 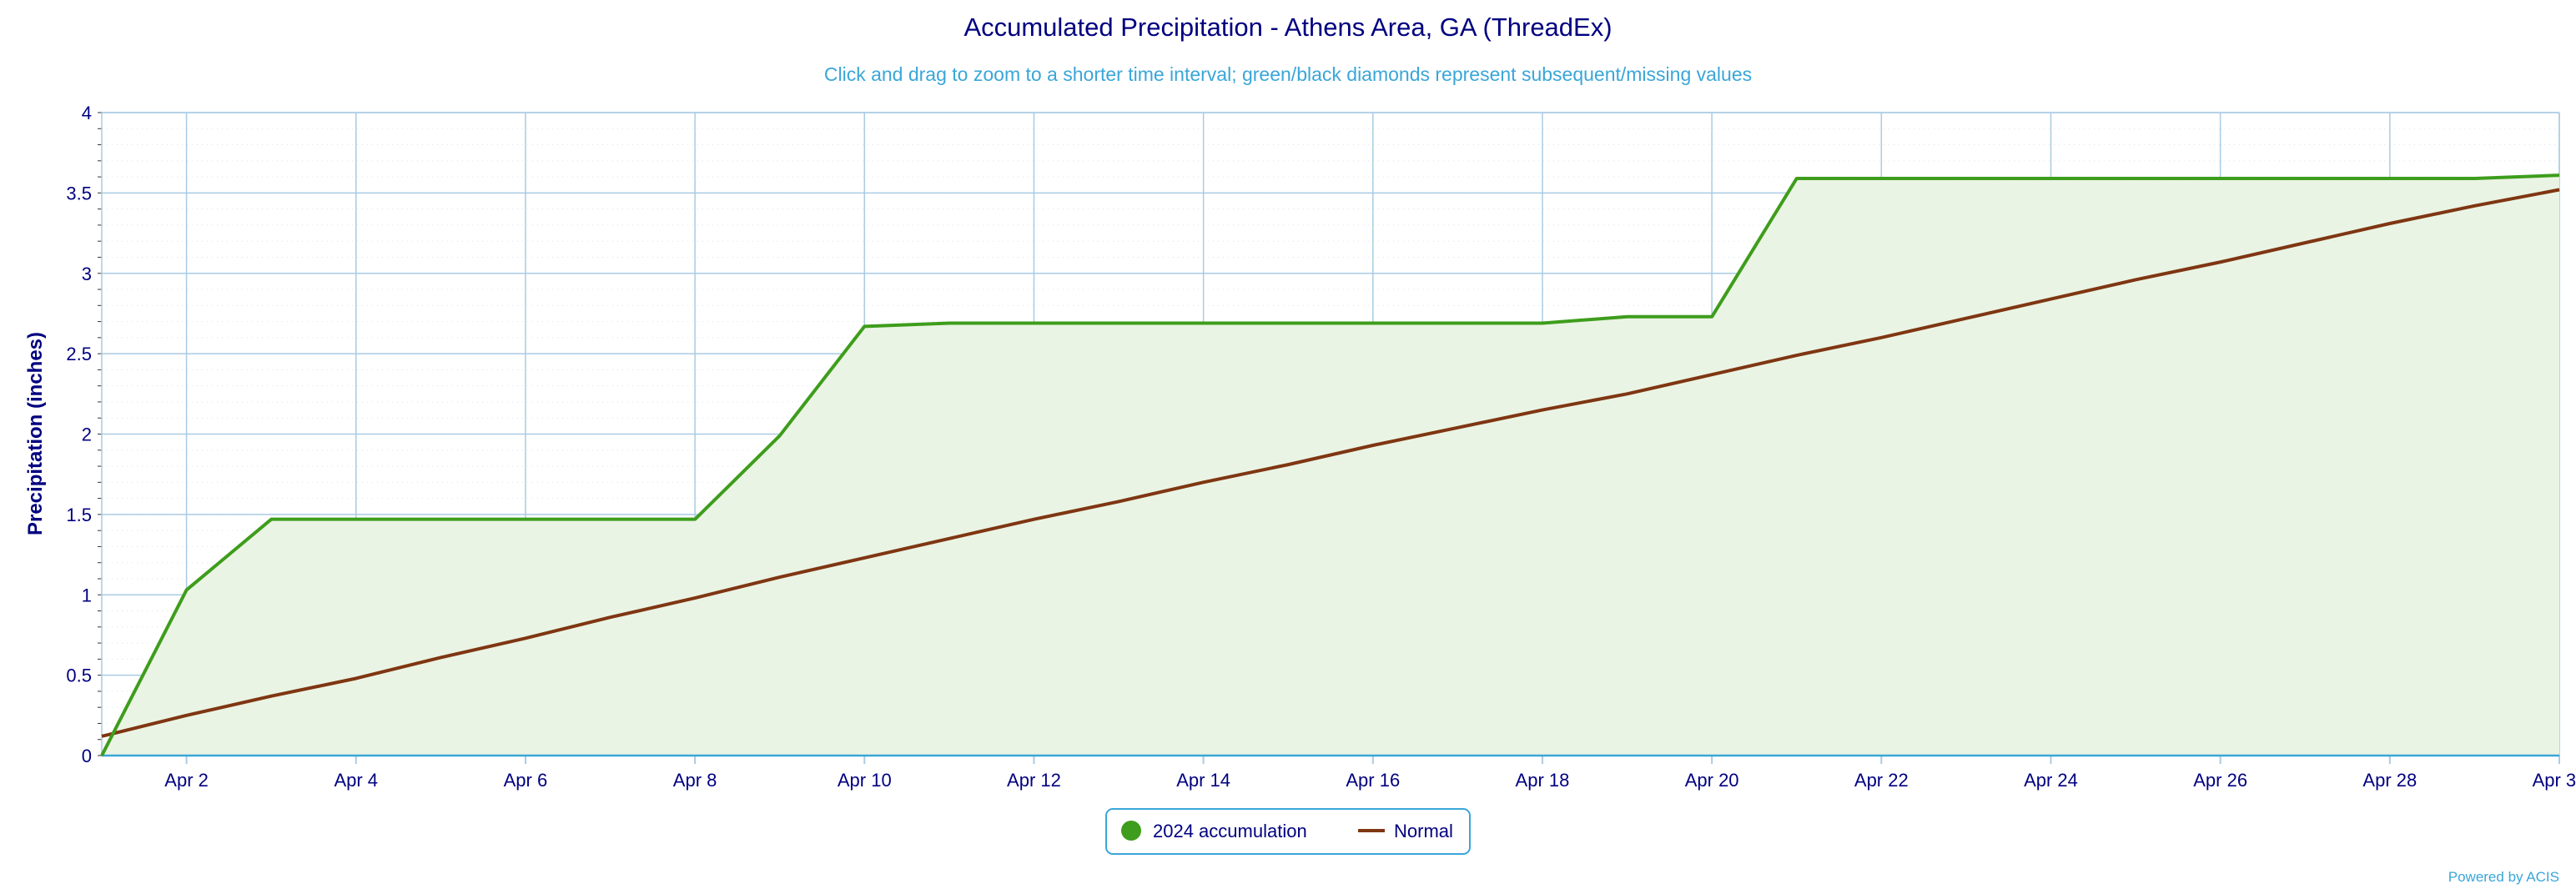 What do you see at coordinates (2503, 877) in the screenshot?
I see `credit-link: Powered by ACIS` at bounding box center [2503, 877].